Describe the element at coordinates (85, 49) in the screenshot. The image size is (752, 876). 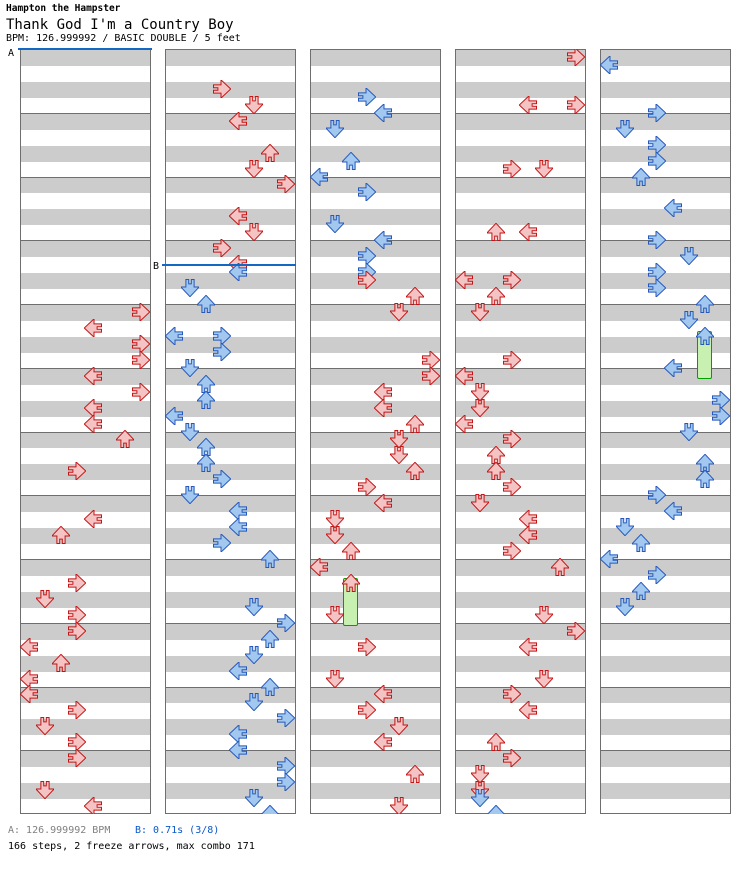
I see `marker-a-line` at that location.